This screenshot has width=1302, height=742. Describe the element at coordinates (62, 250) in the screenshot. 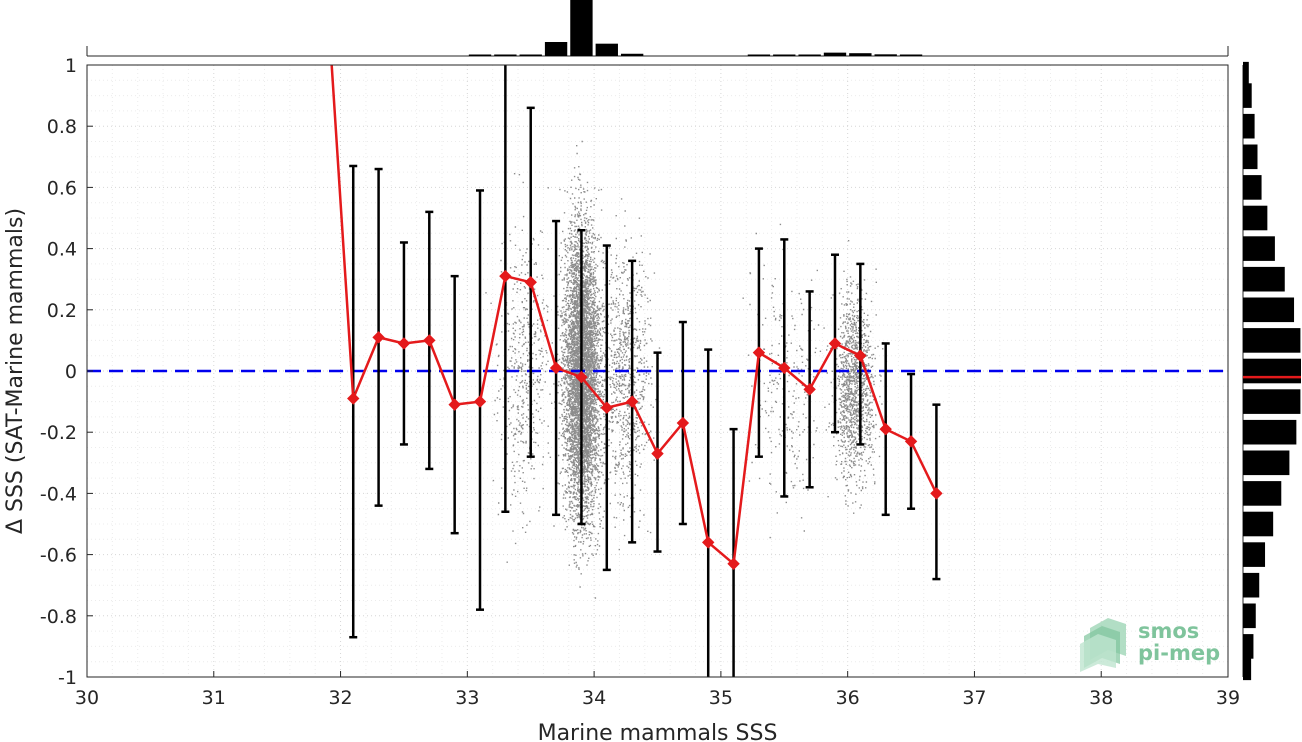

I see `y-tick-label: 0.4` at that location.